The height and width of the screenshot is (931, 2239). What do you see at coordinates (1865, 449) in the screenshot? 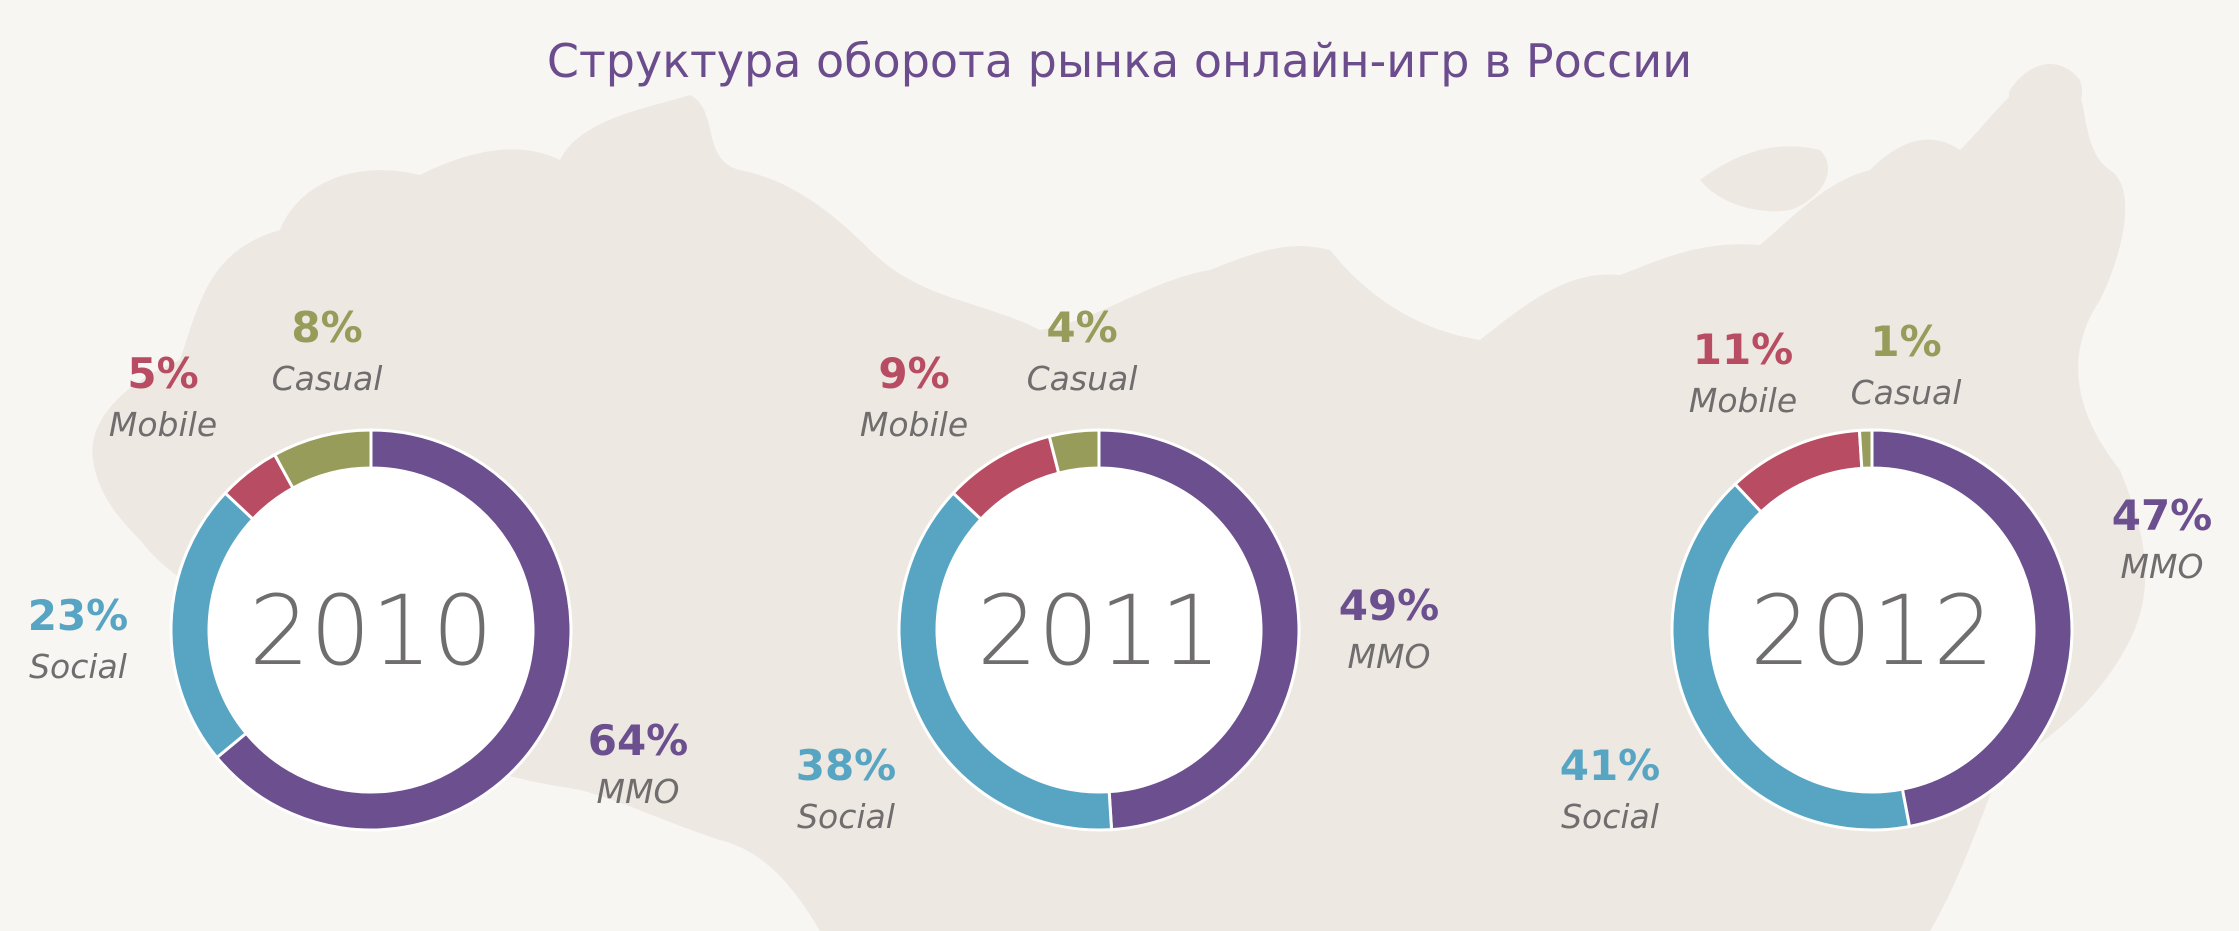
I see `donut-slice-2012-casual` at bounding box center [1865, 449].